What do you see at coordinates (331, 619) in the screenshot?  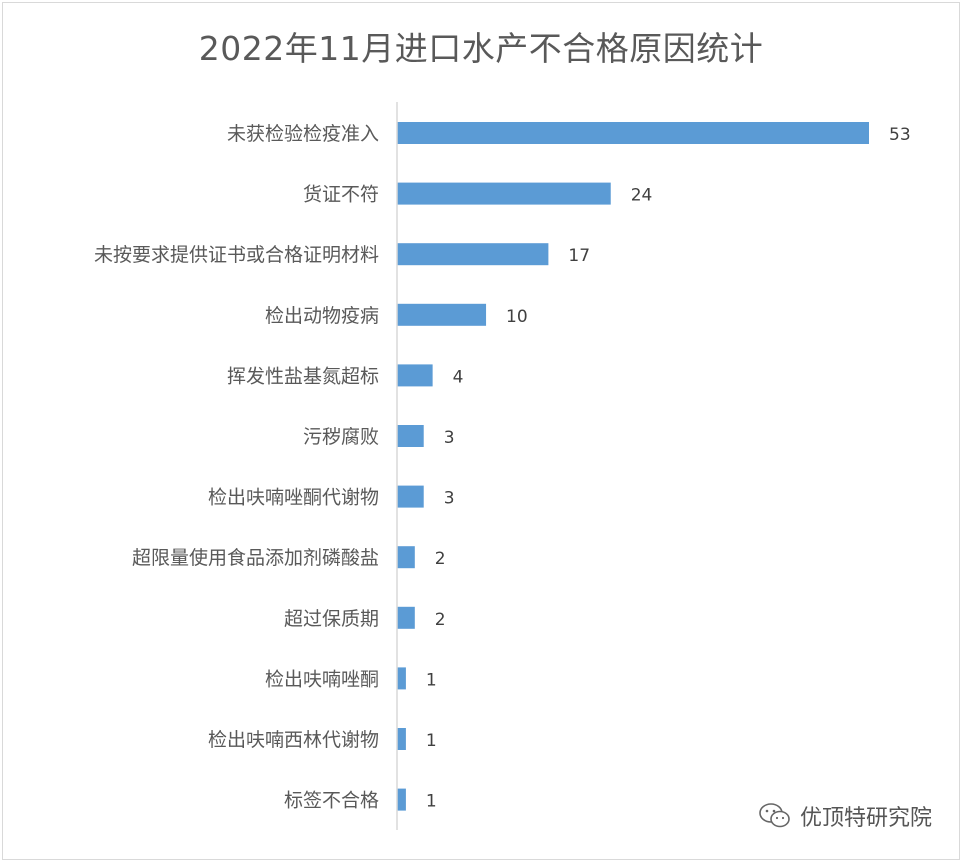 I see `category-label: 超过保质期` at bounding box center [331, 619].